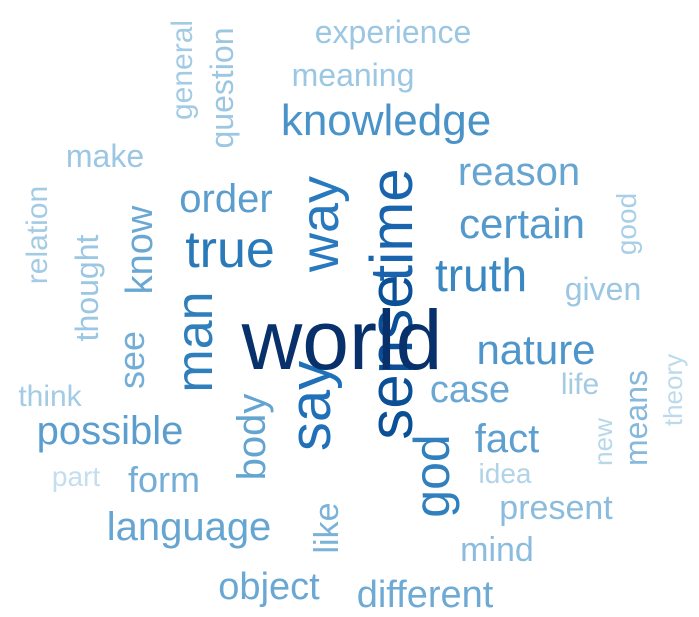 This screenshot has width=699, height=617. I want to click on word-case: case, so click(470, 390).